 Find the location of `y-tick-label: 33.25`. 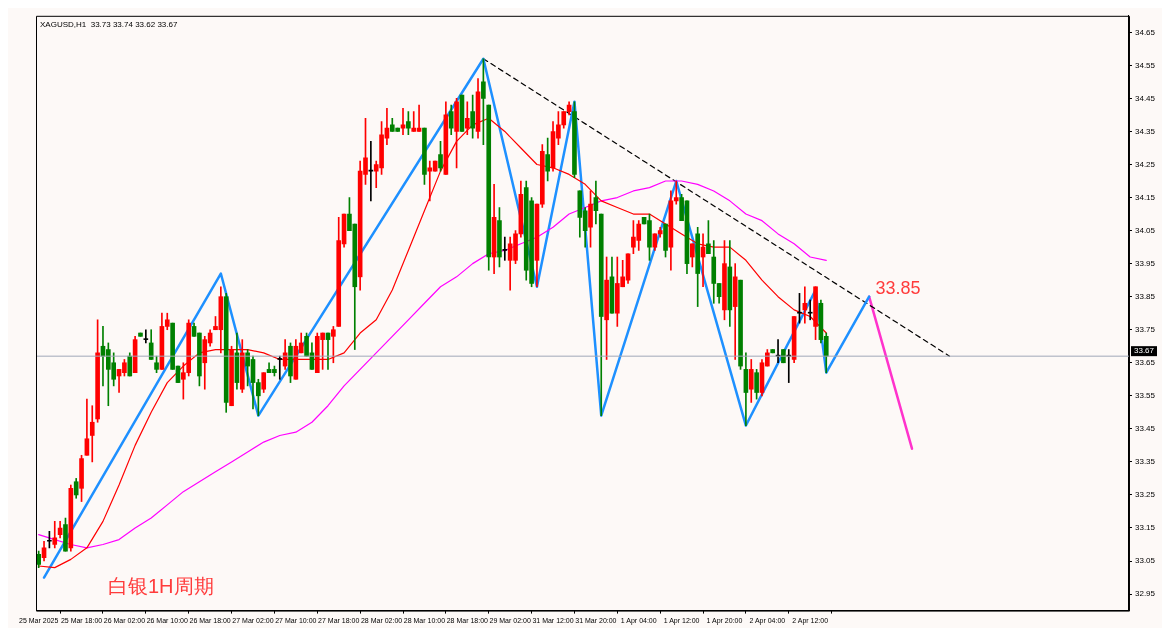

y-tick-label: 33.25 is located at coordinates (1145, 495).